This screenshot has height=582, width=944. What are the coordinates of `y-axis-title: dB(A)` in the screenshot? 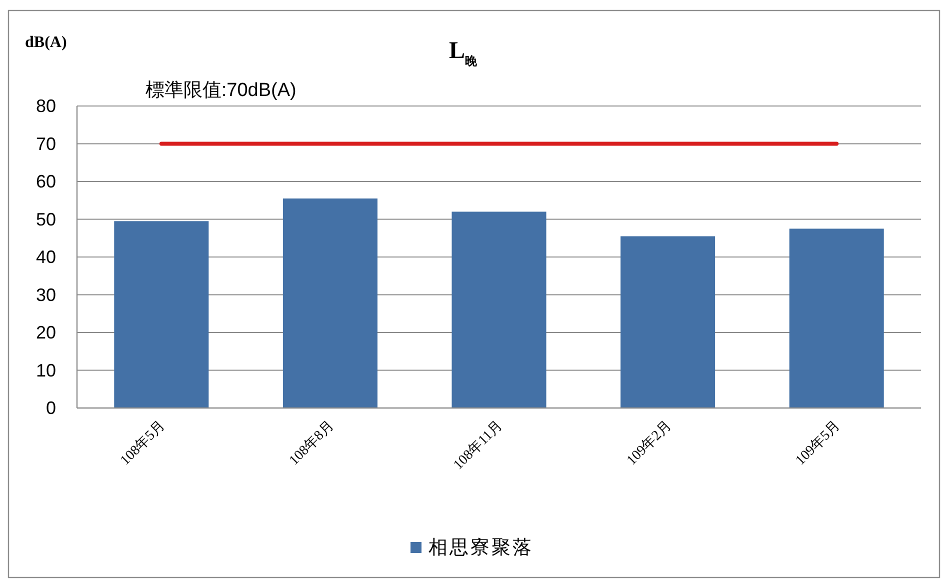 It's located at (46, 42).